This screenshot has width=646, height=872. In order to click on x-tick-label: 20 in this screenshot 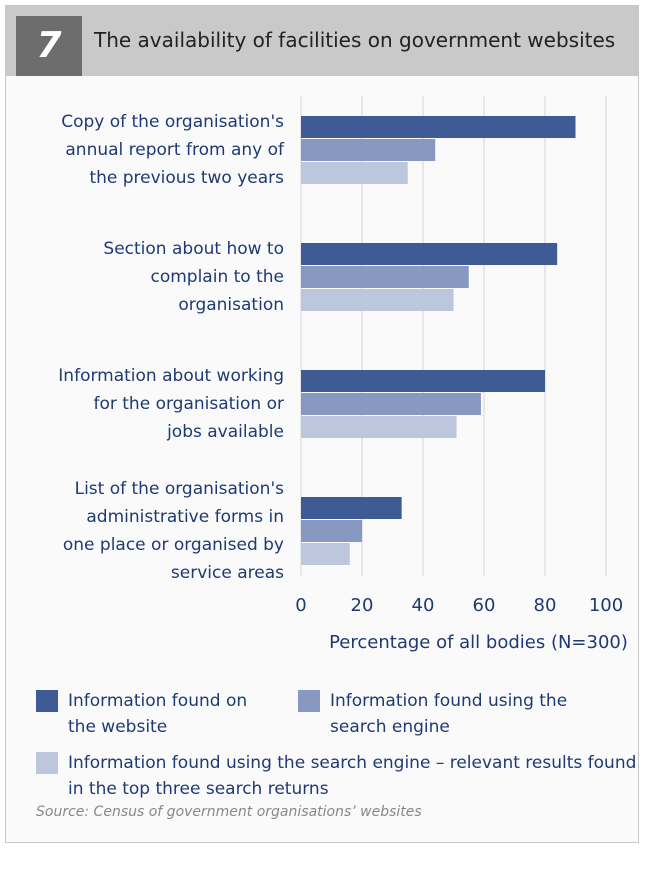, I will do `click(362, 605)`.